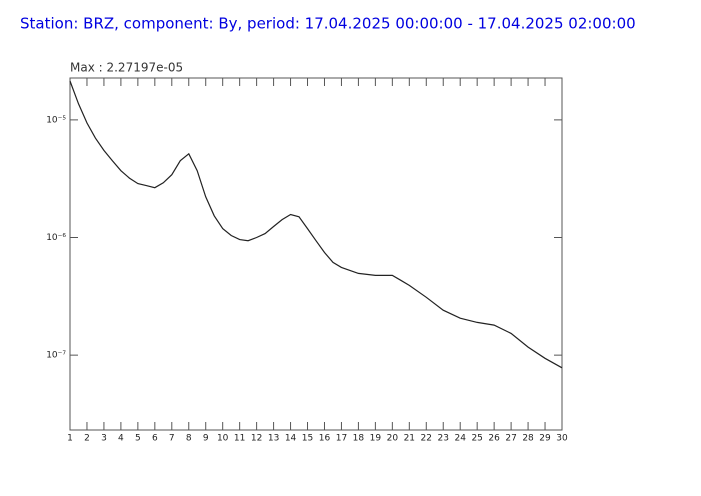 The image size is (701, 496). I want to click on x-tick-label: 21, so click(409, 439).